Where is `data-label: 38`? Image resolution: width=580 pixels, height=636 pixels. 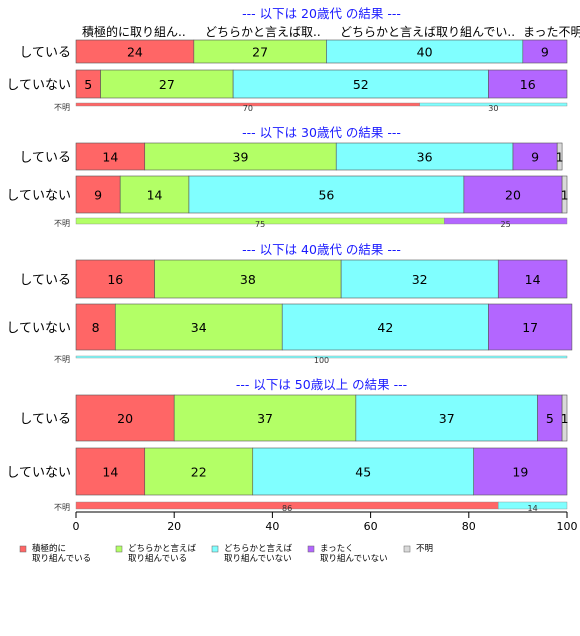 data-label: 38 is located at coordinates (248, 279).